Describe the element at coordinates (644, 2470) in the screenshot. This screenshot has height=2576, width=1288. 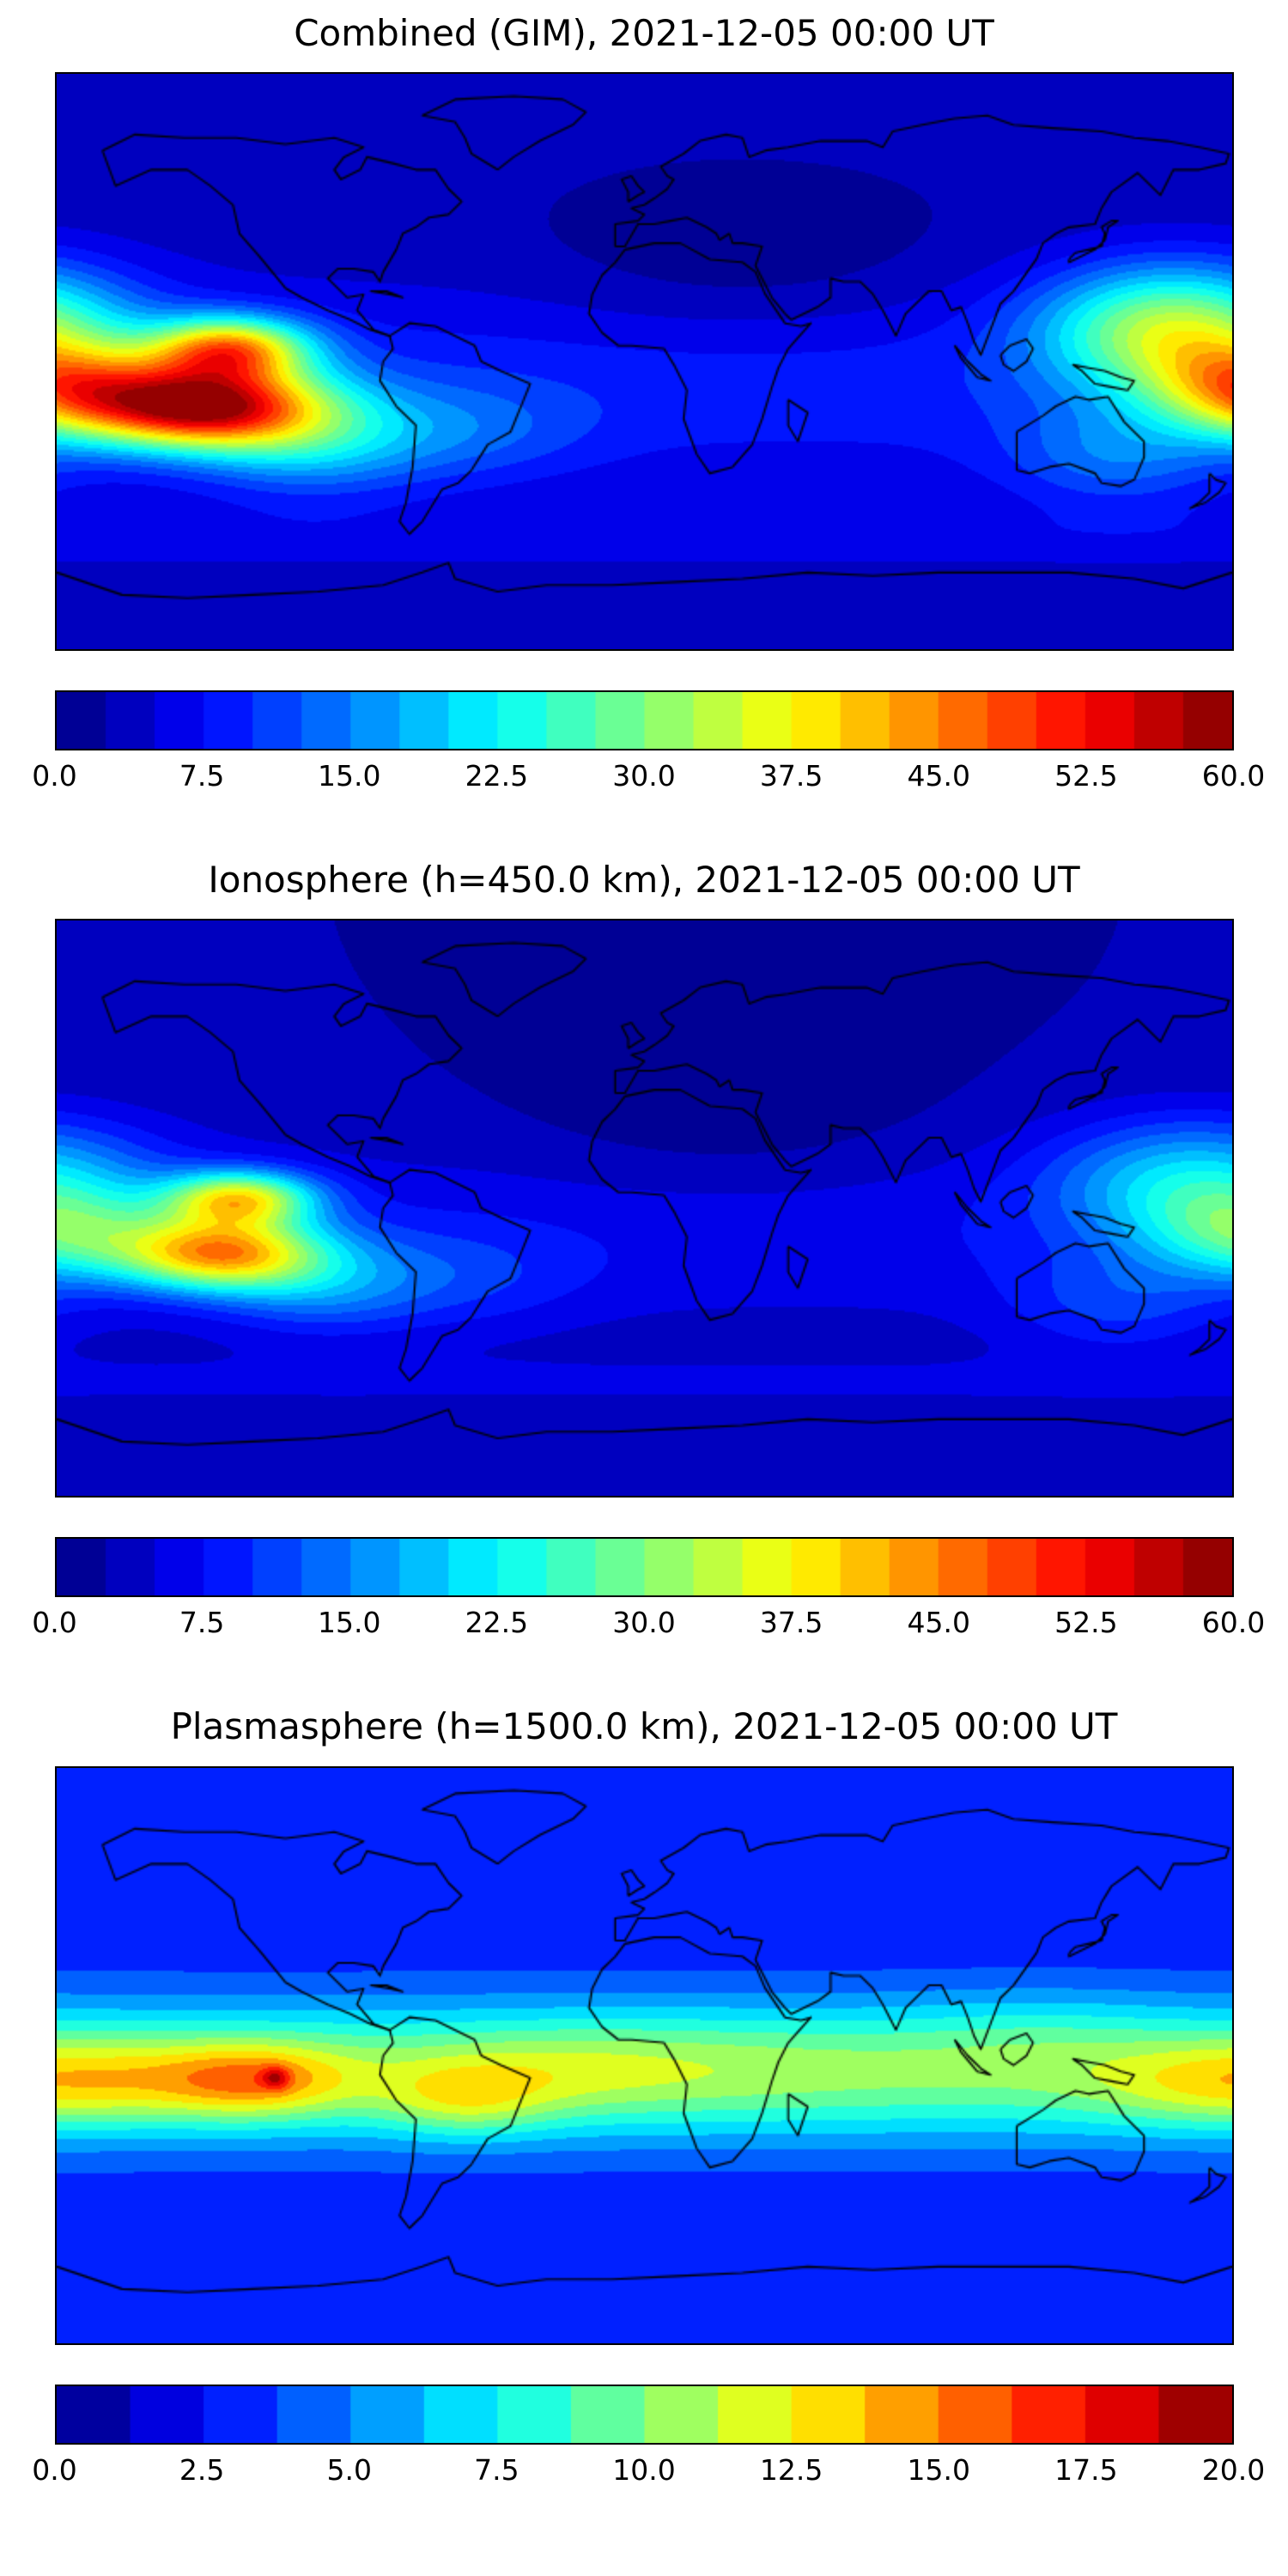
I see `colorbar-tick-label: 10.0` at that location.